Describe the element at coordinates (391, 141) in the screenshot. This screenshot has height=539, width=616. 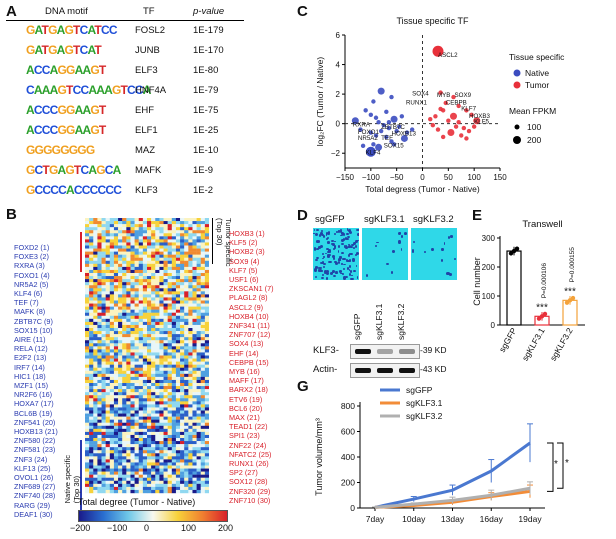
I see `data-point` at that location.